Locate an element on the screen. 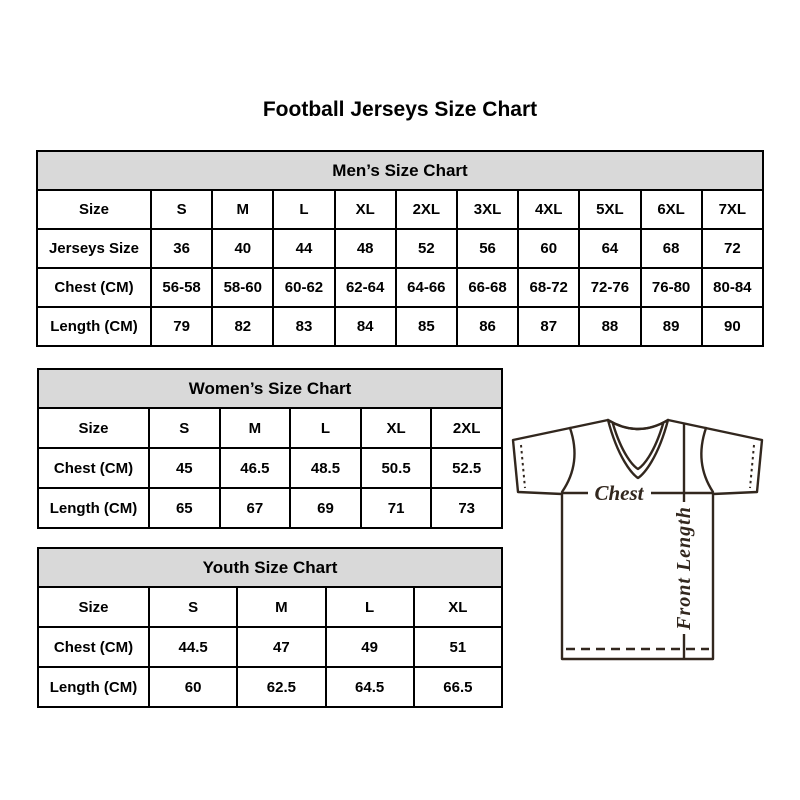  data-cell: 52.5 is located at coordinates (466, 468).